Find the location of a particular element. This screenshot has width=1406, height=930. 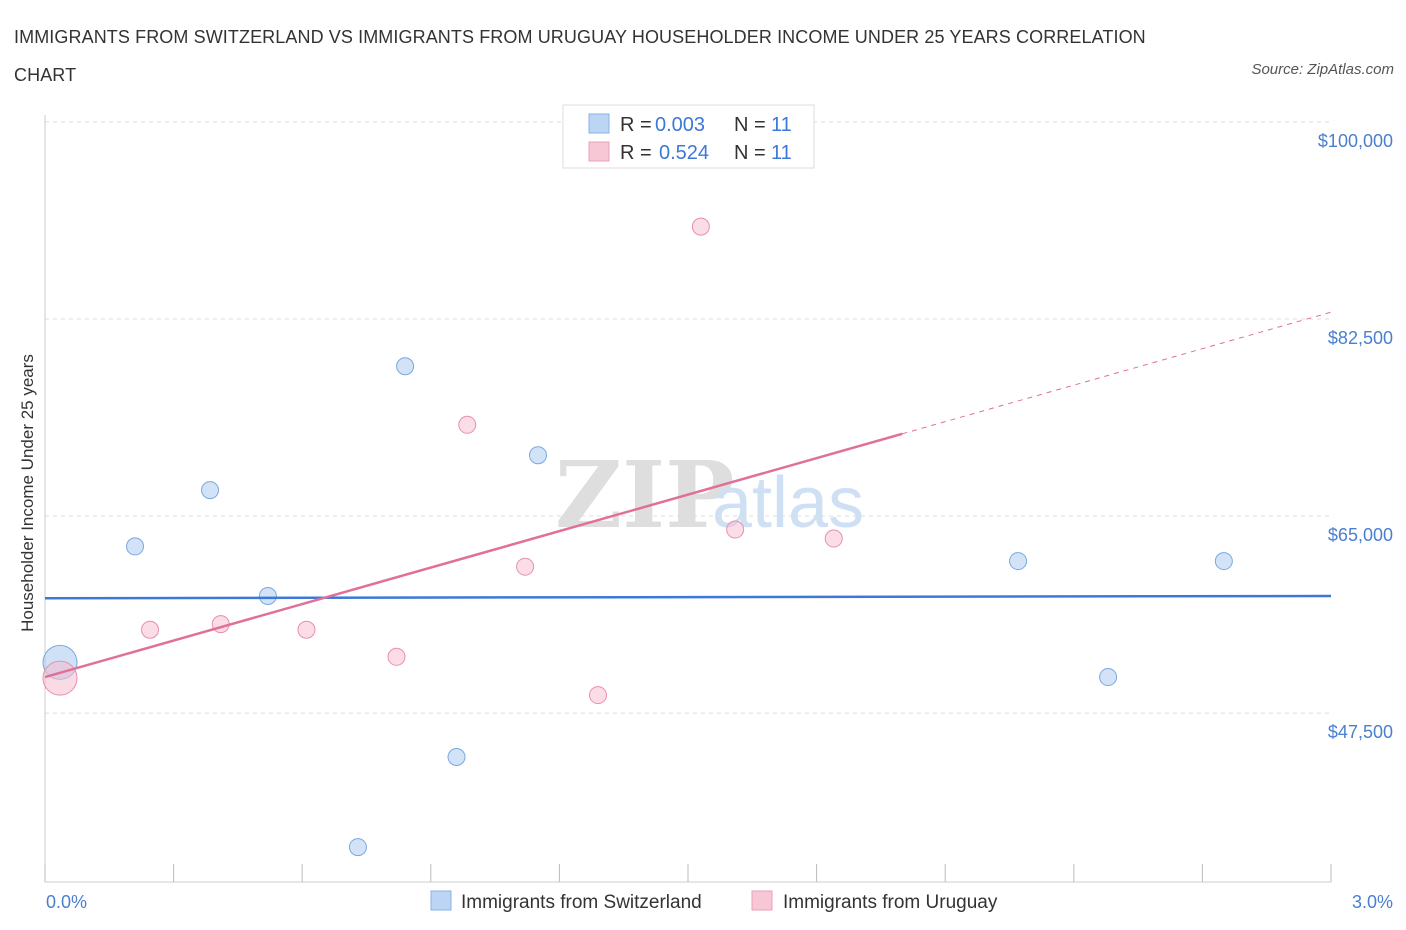

legend-n-label-1: N = is located at coordinates (750, 125).